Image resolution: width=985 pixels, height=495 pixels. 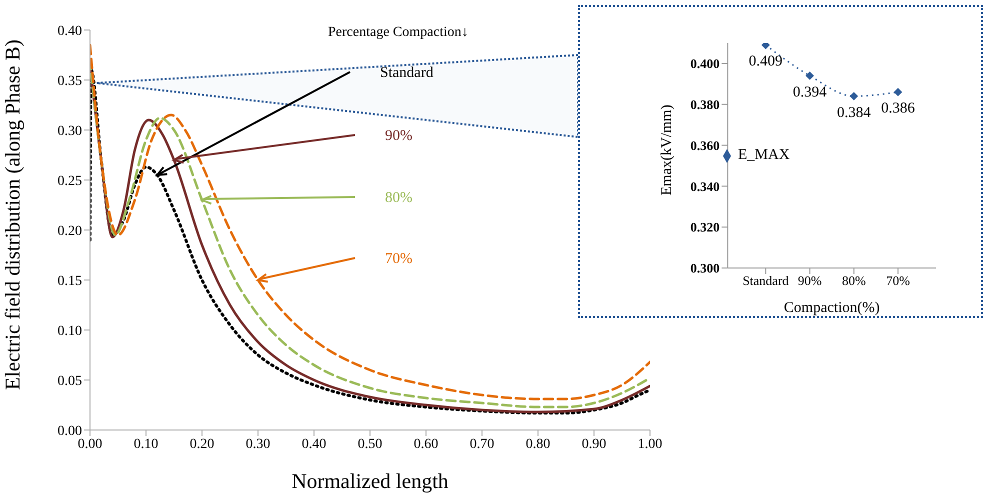 What do you see at coordinates (705, 268) in the screenshot?
I see `y-tick-label: 0.300` at bounding box center [705, 268].